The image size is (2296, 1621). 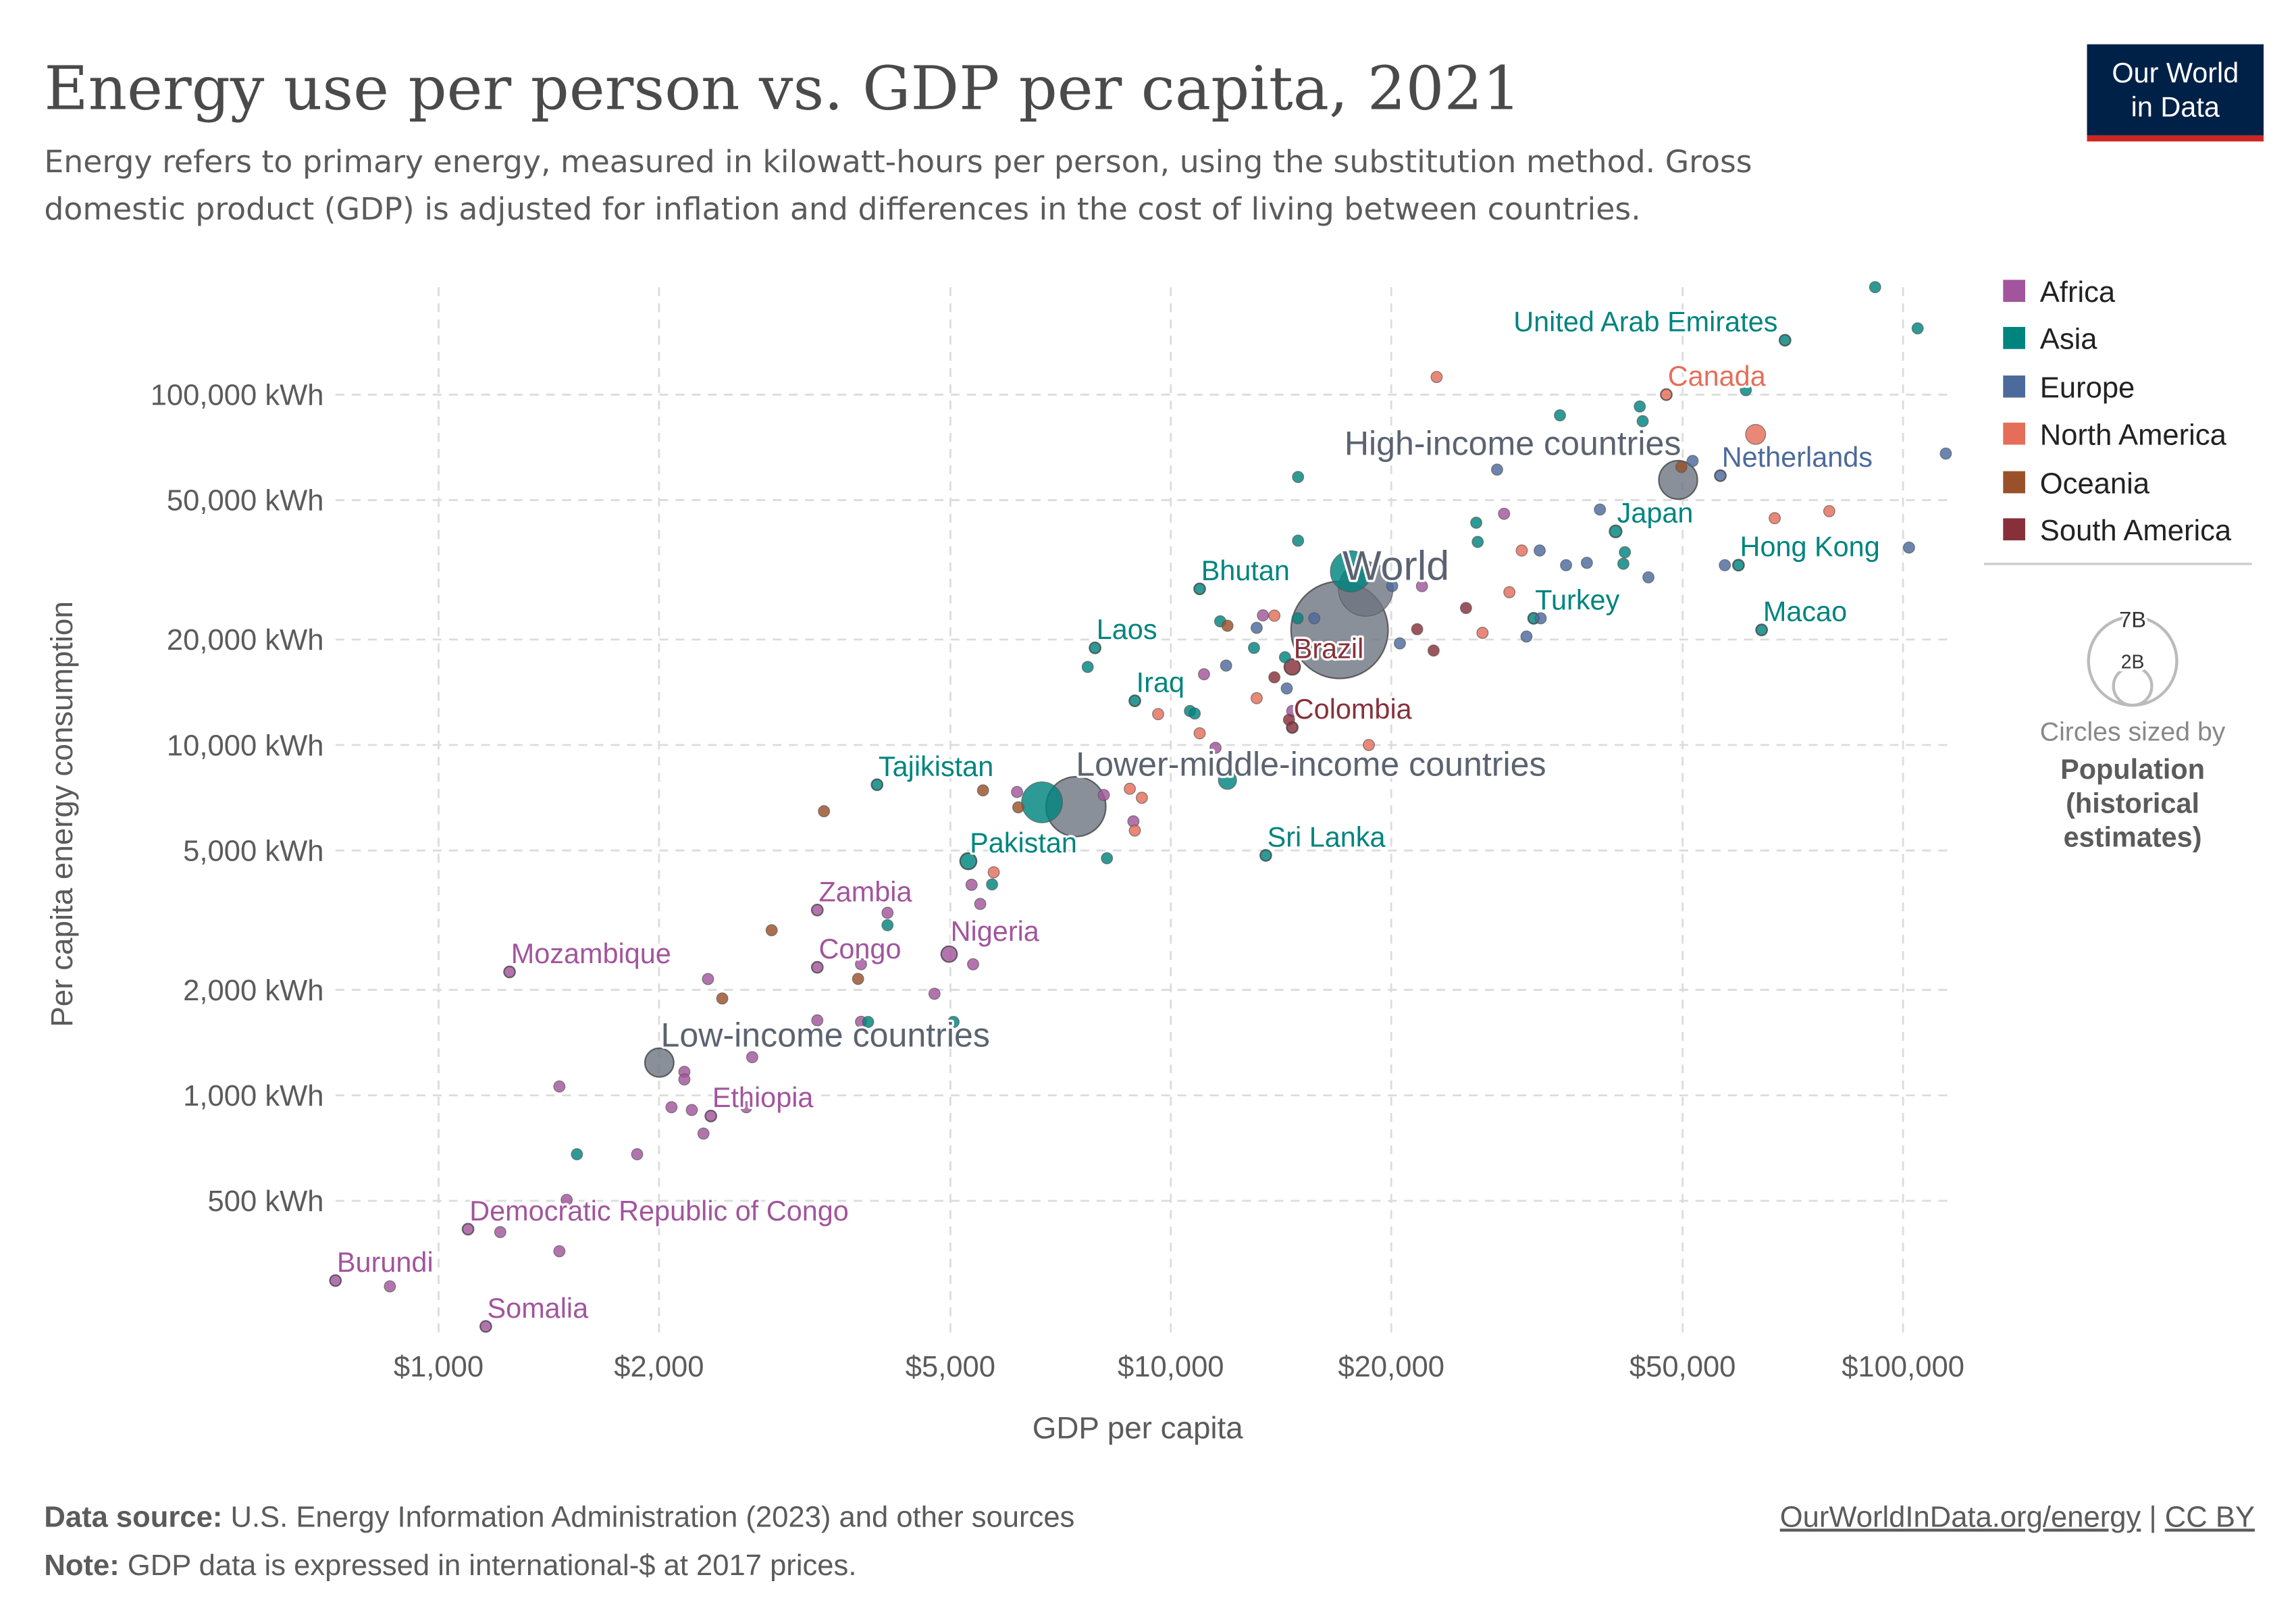 What do you see at coordinates (2069, 340) in the screenshot?
I see `legend-label: Asia` at bounding box center [2069, 340].